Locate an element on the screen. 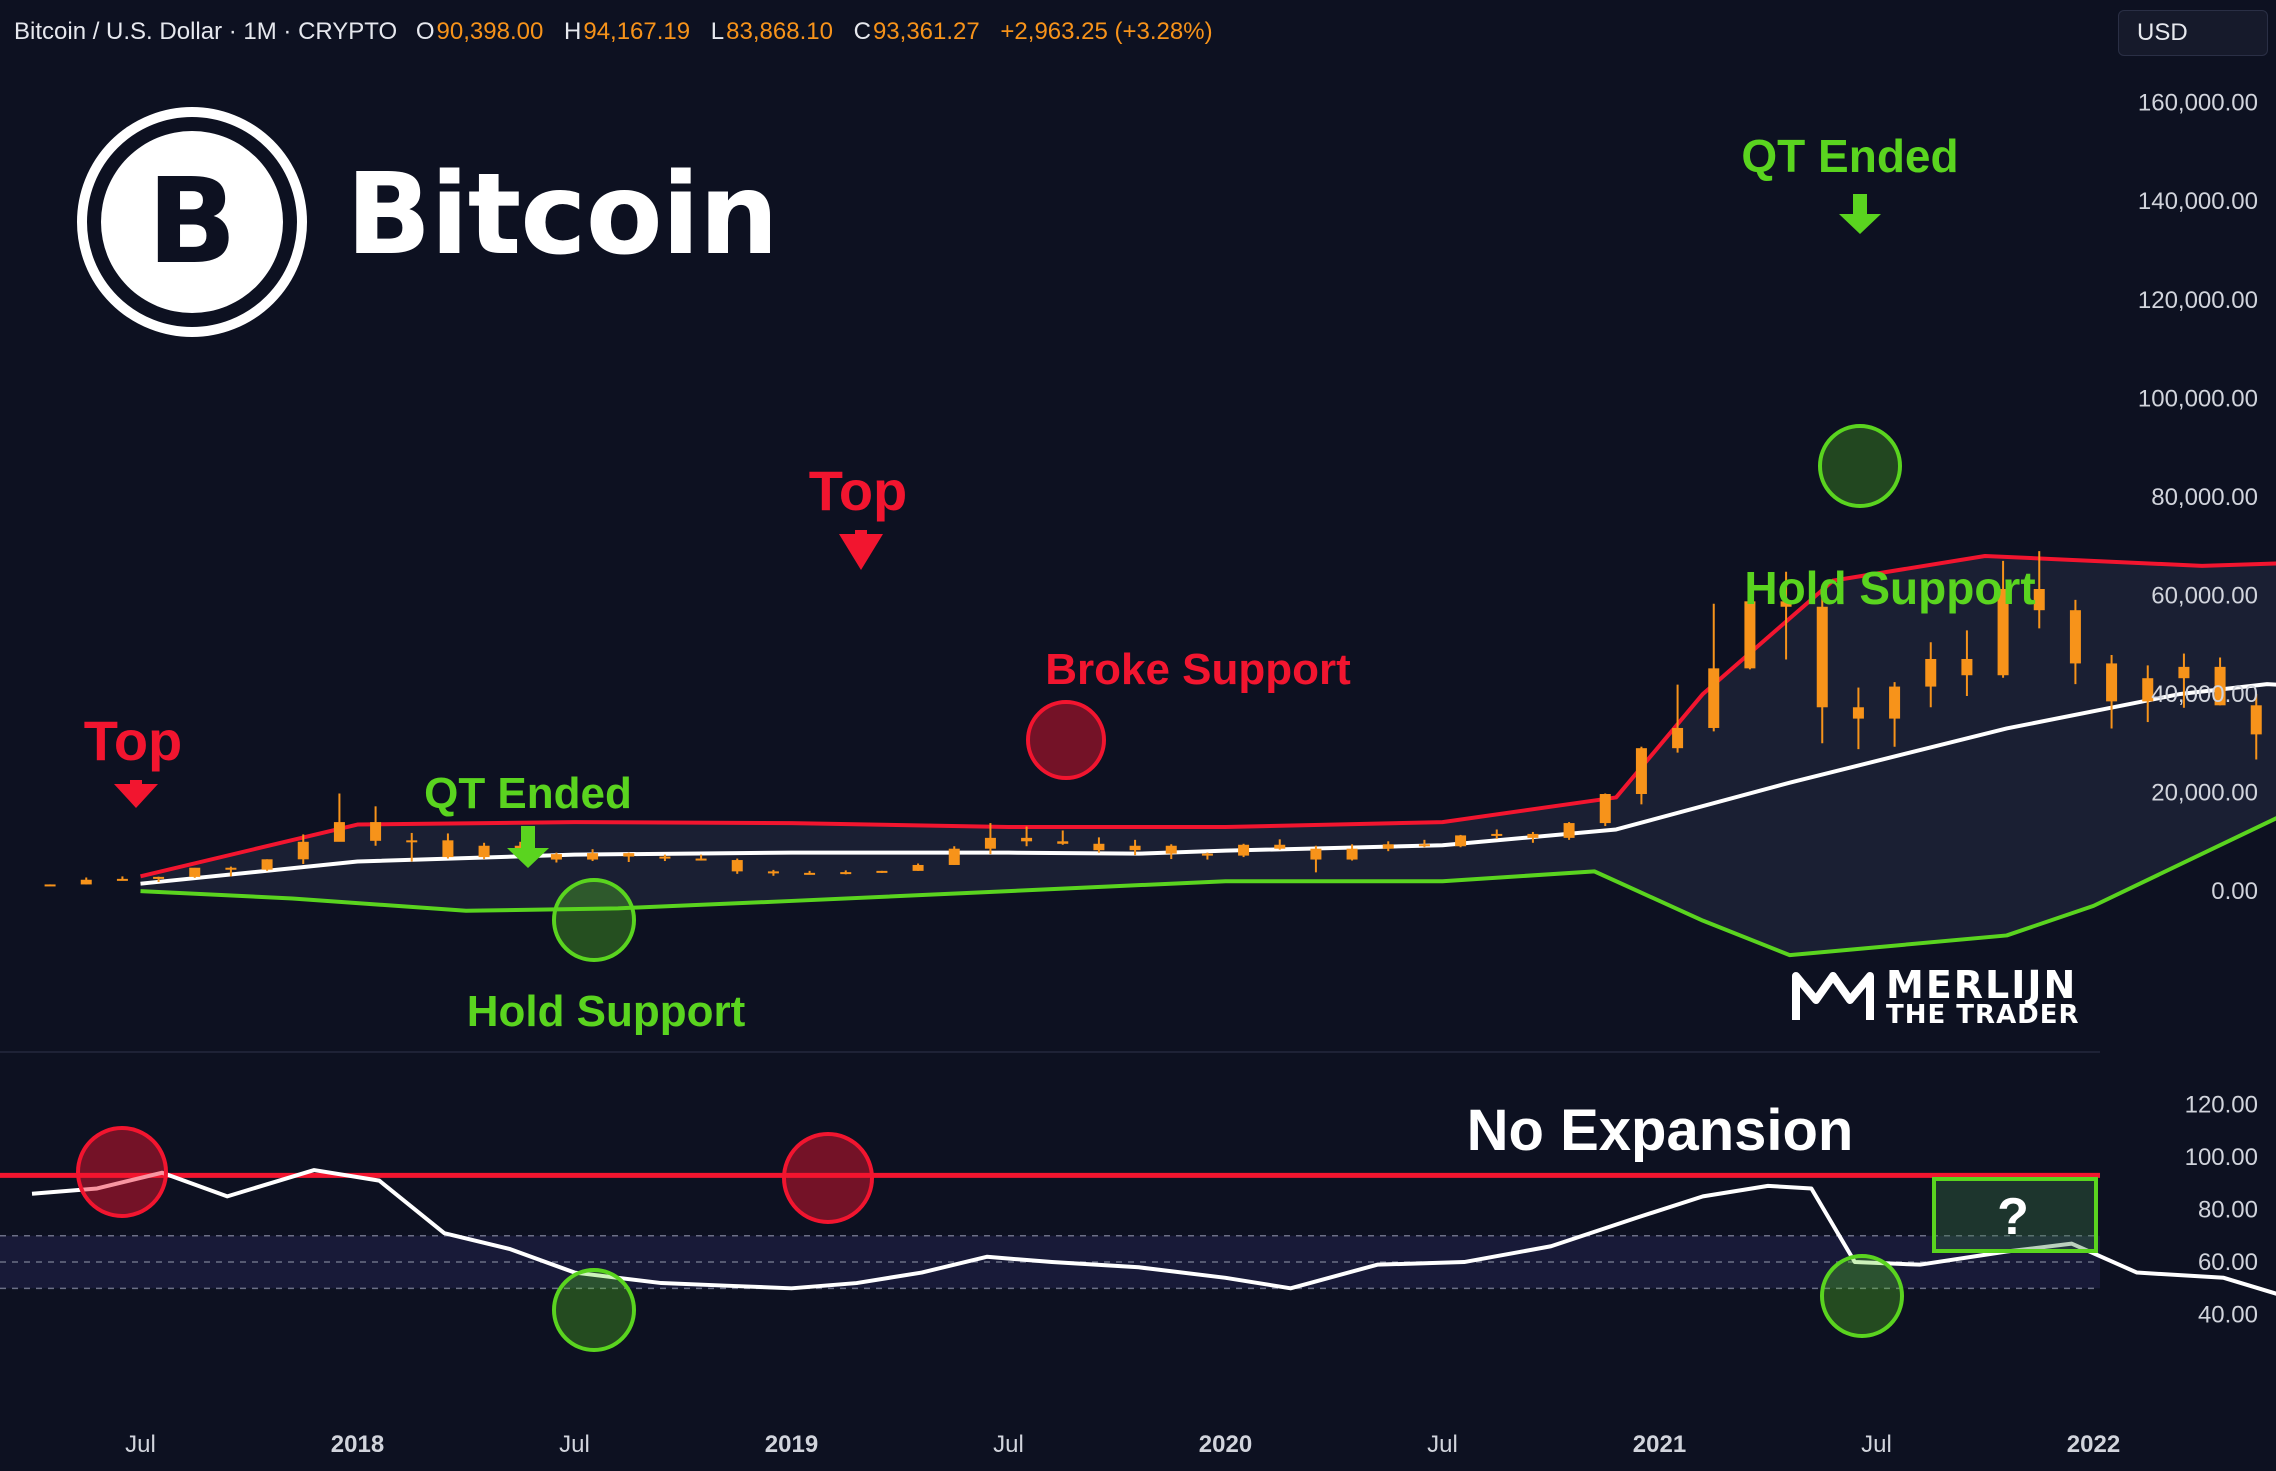 The width and height of the screenshot is (2276, 1471). symbol-name: Bitcoin / U.S. Dollar · 1M · CRYPTO is located at coordinates (206, 31).